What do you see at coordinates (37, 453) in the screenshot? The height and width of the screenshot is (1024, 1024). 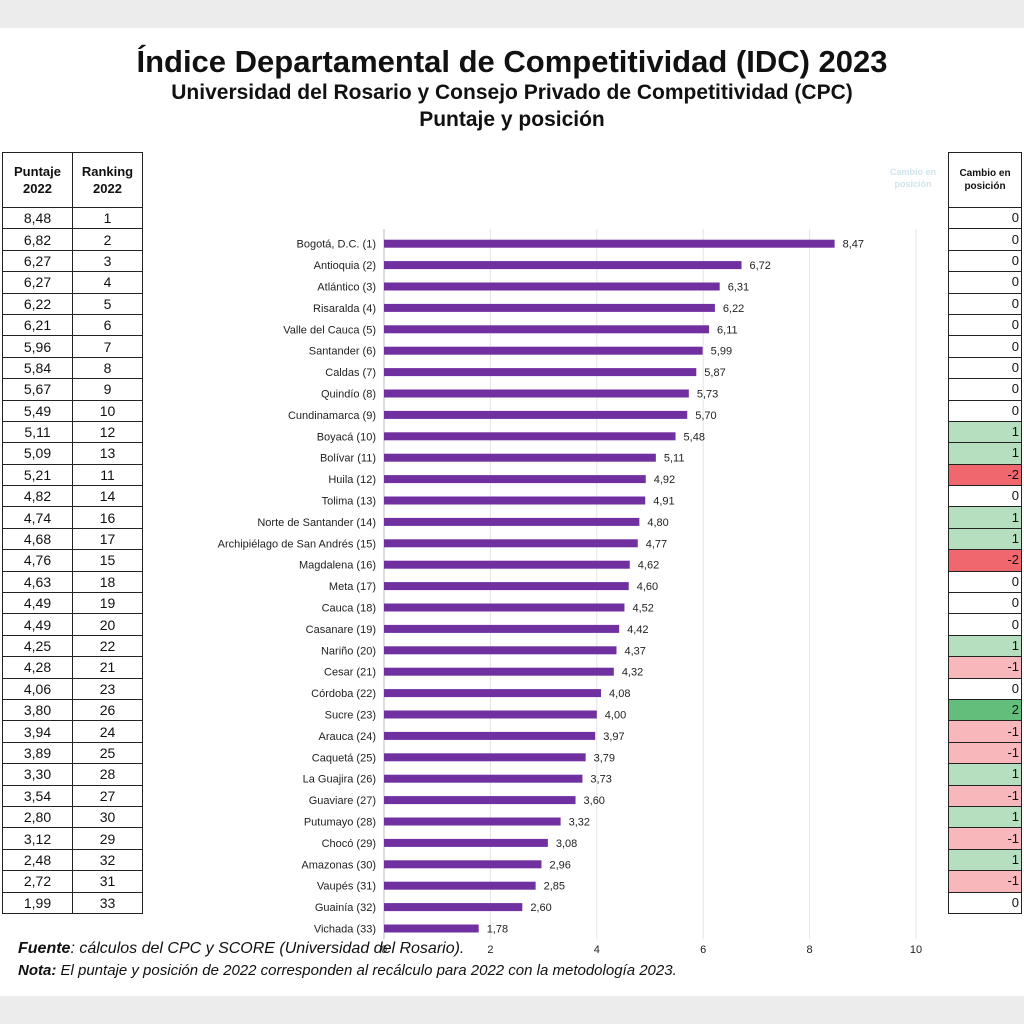 I see `score-2022-cell: 5,09` at bounding box center [37, 453].